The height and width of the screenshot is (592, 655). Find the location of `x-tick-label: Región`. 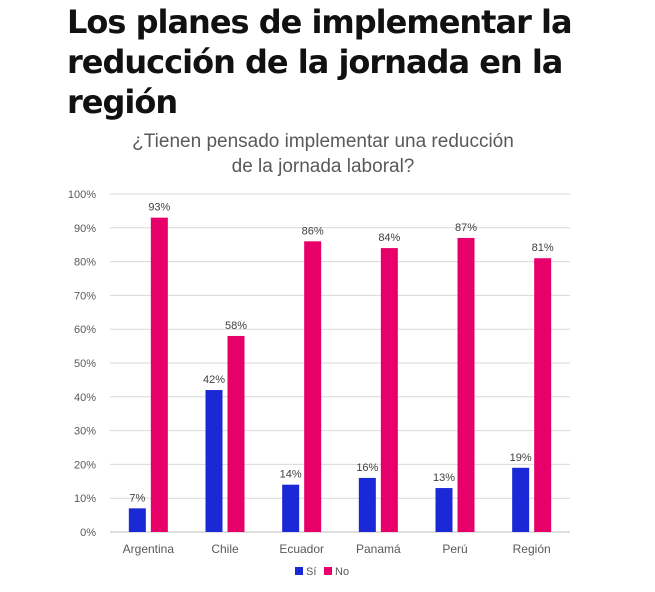

x-tick-label: Región is located at coordinates (532, 549).